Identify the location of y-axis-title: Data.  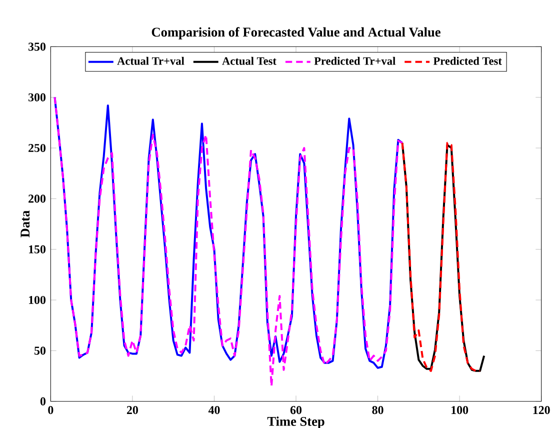
(25, 224).